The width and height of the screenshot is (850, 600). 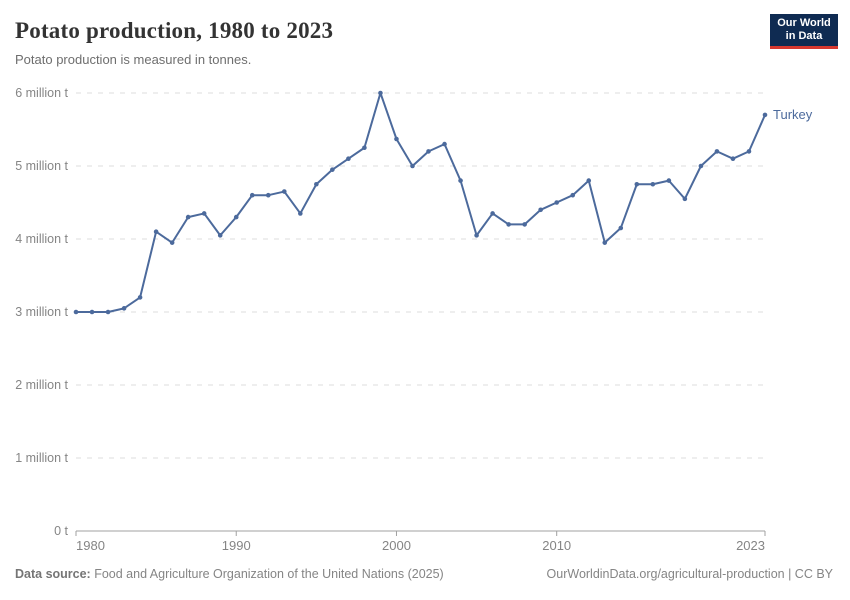 I want to click on x-axis-tick-label: 2010, so click(x=556, y=545).